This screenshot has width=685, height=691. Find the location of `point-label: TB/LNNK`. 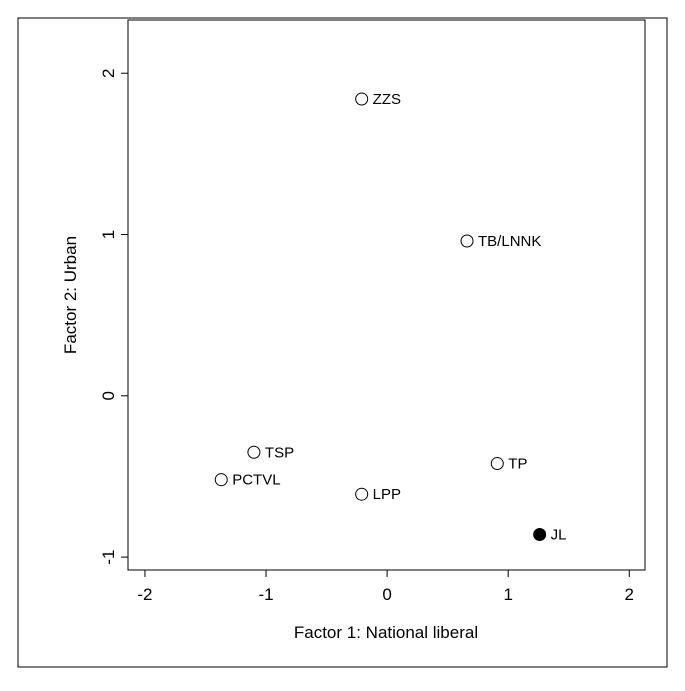

point-label: TB/LNNK is located at coordinates (509, 241).